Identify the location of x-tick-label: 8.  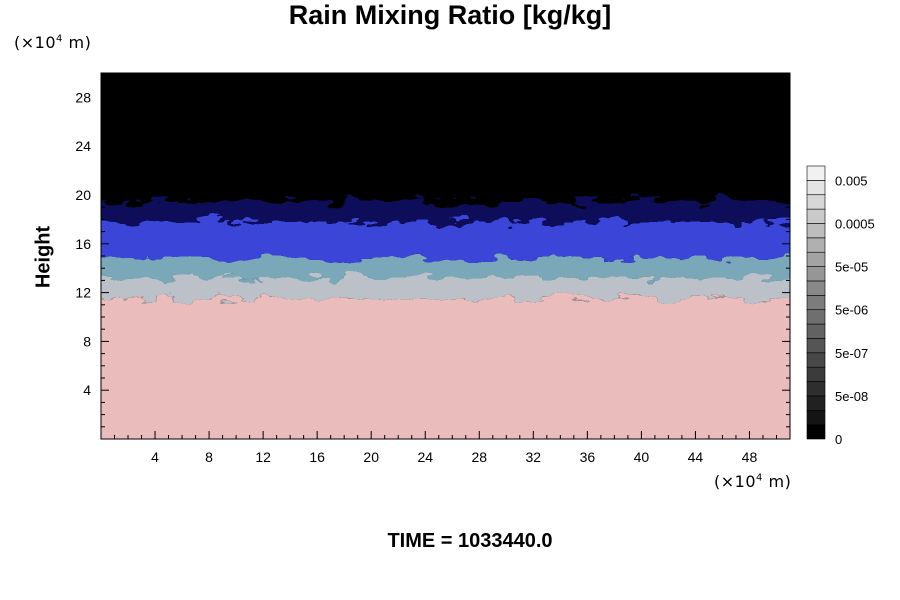
(209, 457).